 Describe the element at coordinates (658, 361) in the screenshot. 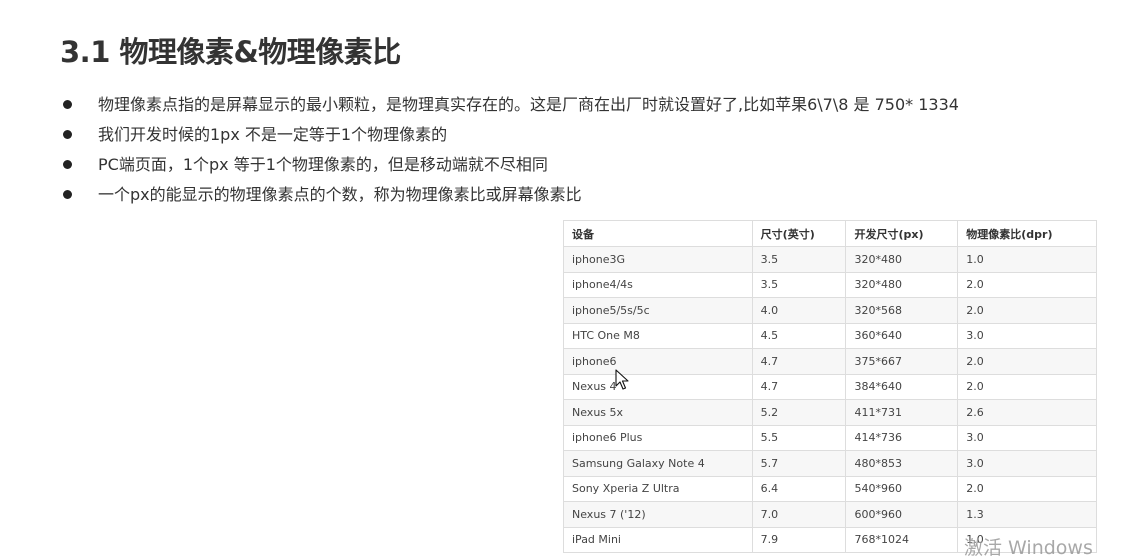

I see `cell-device: iphone6` at that location.